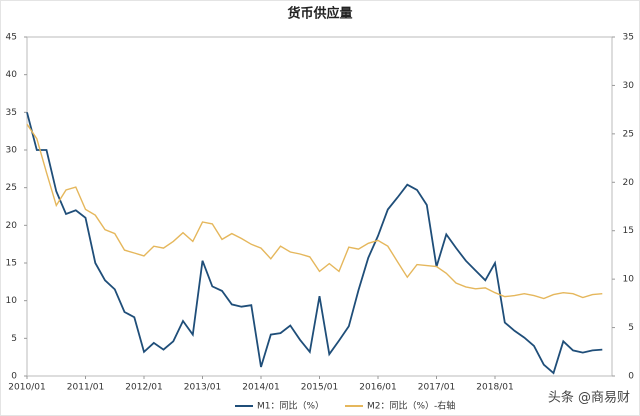  Describe the element at coordinates (260, 388) in the screenshot. I see `x-tick-label: 2014/01` at that location.